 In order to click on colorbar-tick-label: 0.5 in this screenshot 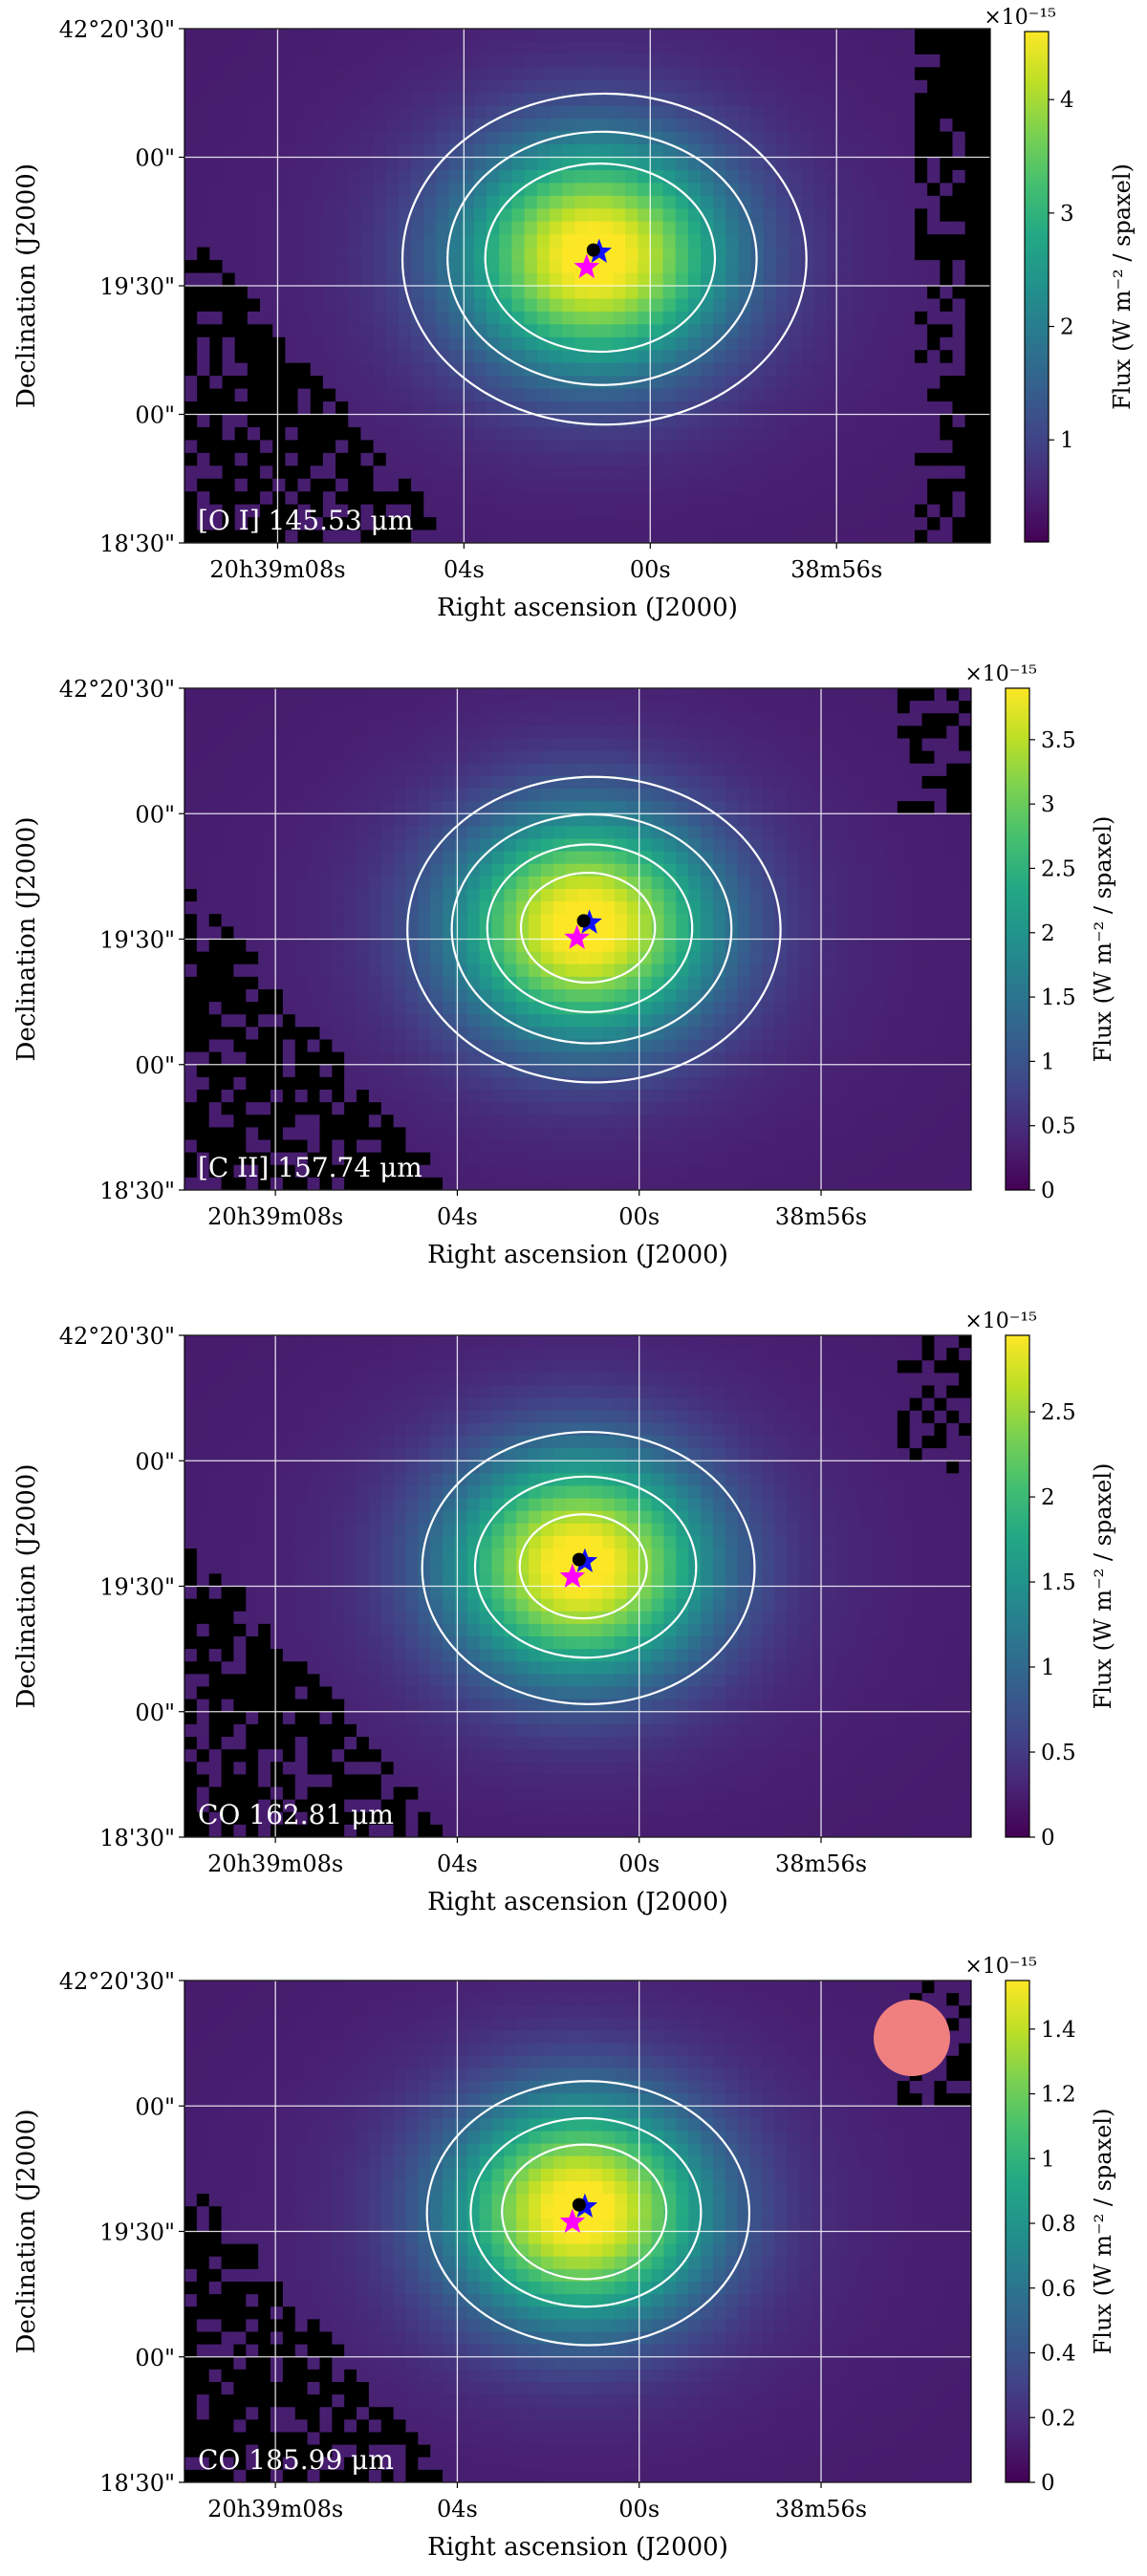, I will do `click(1058, 1753)`.